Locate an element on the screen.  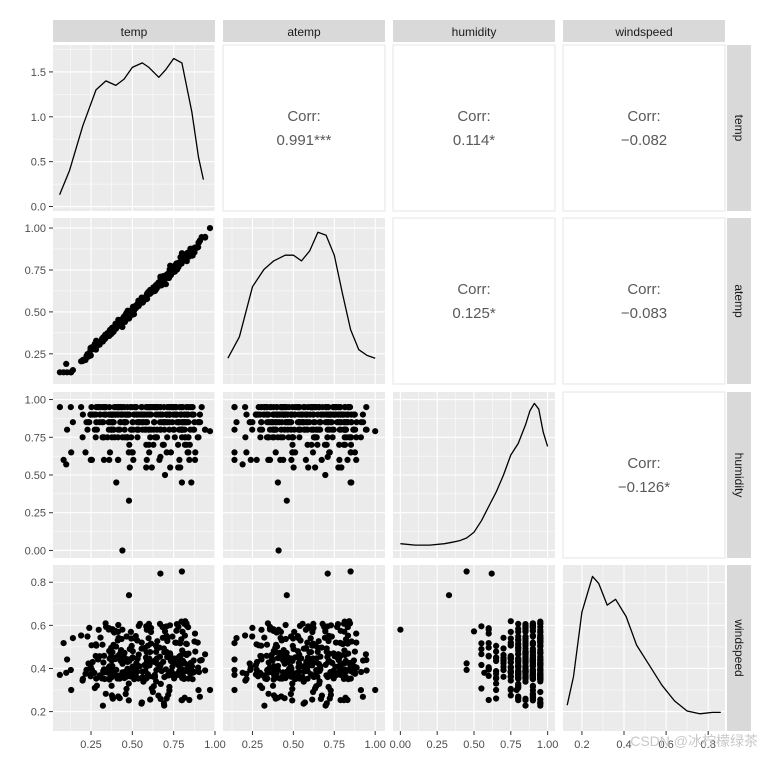
y-tick-label-windspeed: 0.8 is located at coordinates (38, 583).